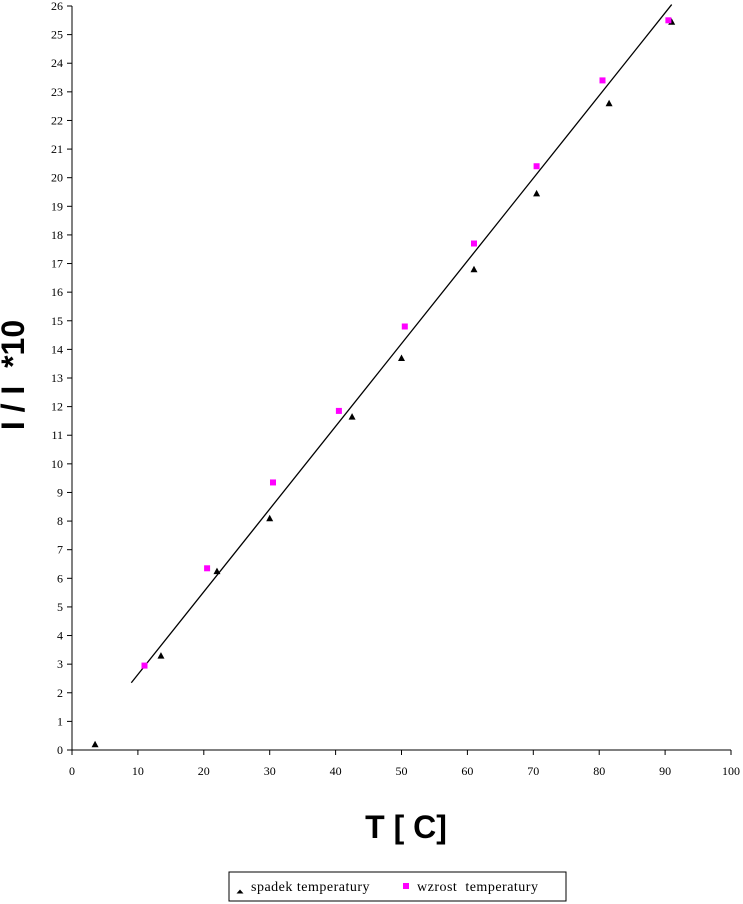 Image resolution: width=743 pixels, height=904 pixels. I want to click on x-tick-label: 90, so click(665, 771).